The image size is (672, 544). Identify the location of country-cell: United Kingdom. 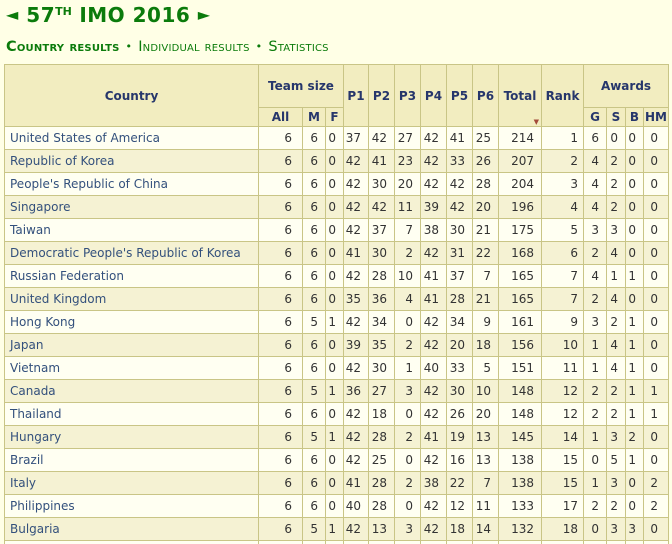
(131, 299).